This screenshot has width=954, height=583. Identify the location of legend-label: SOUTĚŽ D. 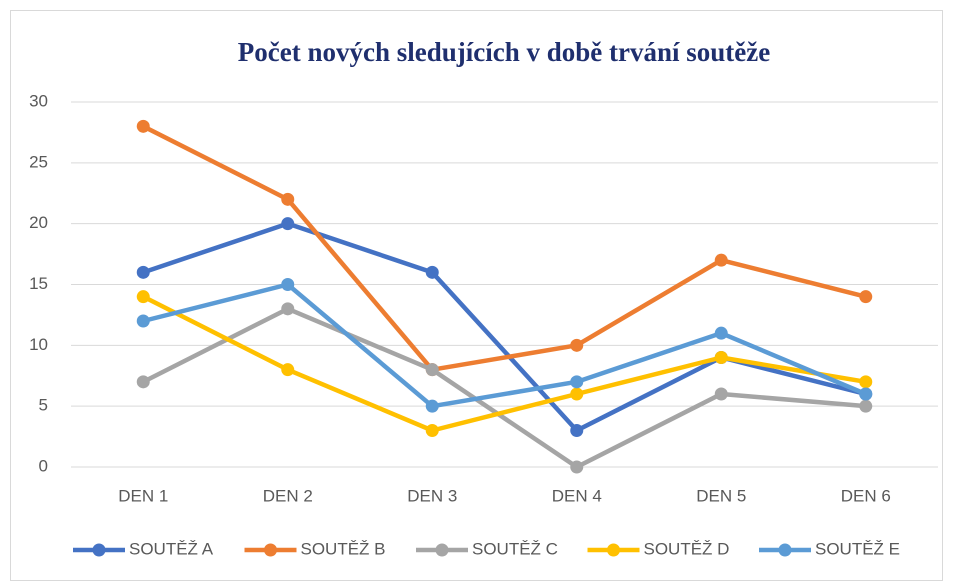
(687, 548).